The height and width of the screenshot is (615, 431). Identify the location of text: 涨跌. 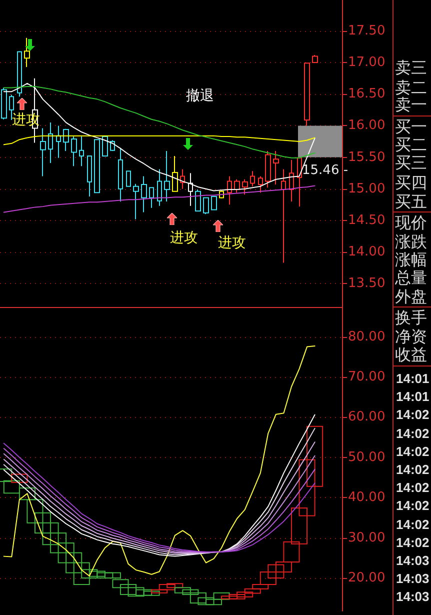
(411, 241).